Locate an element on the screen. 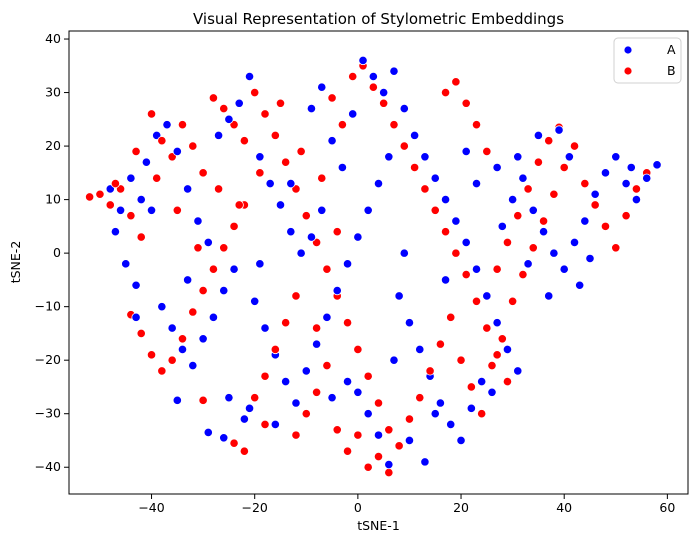  y-tick-label: −40 is located at coordinates (48, 466).